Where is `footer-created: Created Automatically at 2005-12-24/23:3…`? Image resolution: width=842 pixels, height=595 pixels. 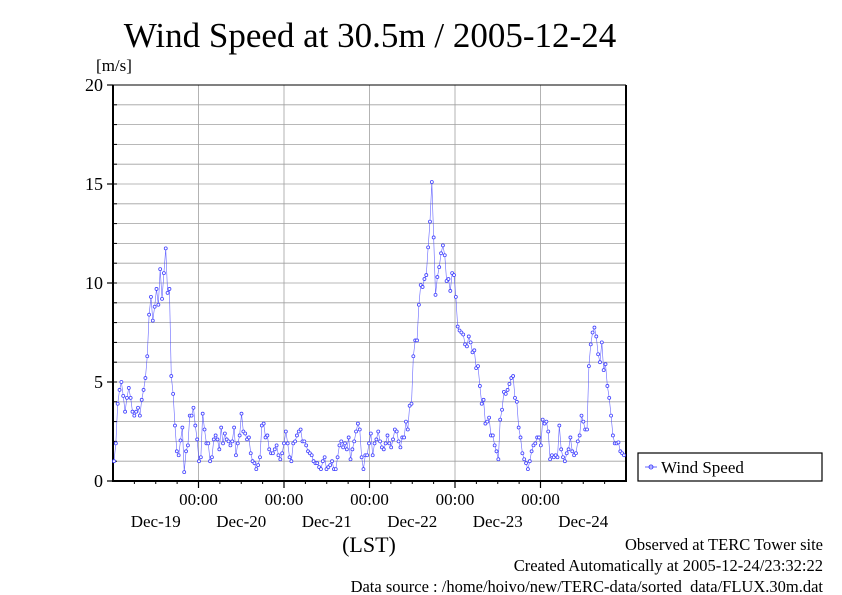
footer-created: Created Automatically at 2005-12-24/23:3… is located at coordinates (668, 565).